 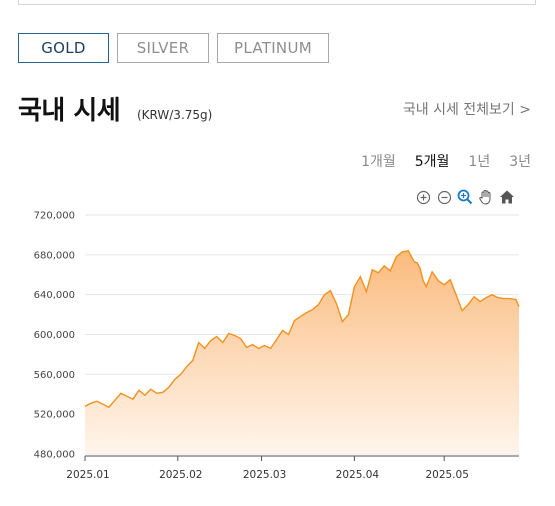 I want to click on top-panel-edge, so click(x=277, y=2).